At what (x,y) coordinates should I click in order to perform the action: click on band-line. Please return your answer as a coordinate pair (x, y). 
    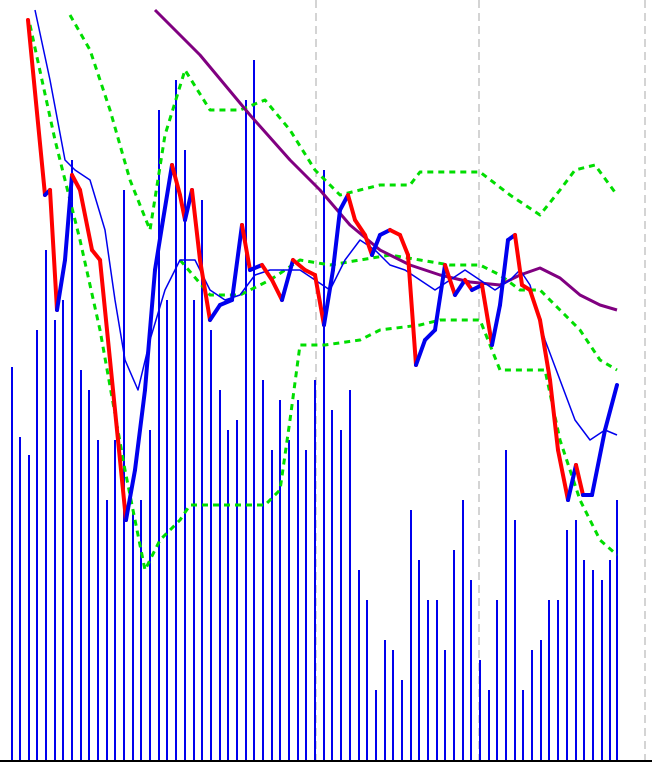
    Looking at the image, I should click on (398, 312).